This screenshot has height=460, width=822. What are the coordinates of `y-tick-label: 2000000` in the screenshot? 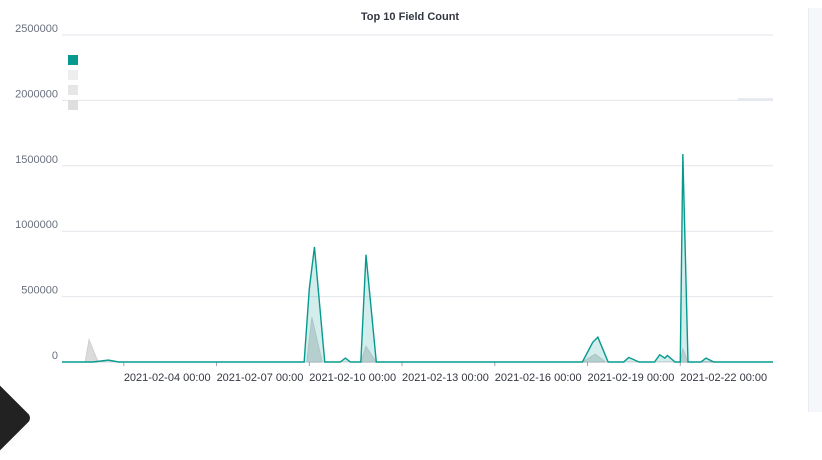 It's located at (36, 94).